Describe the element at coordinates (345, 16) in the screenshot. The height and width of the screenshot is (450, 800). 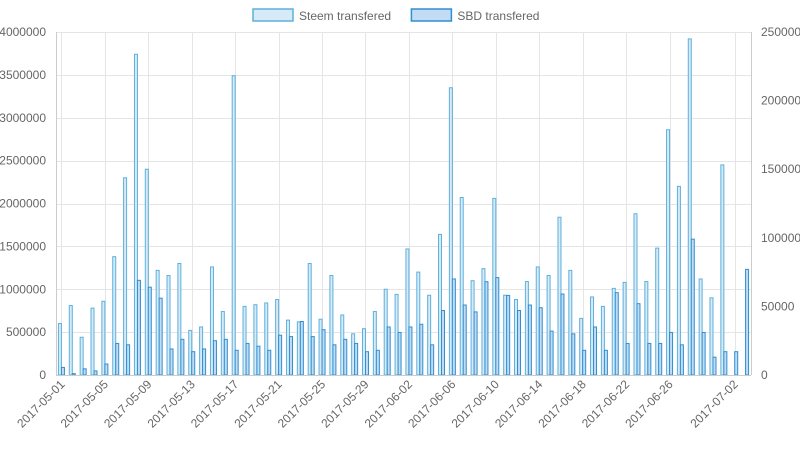
I see `legend-label: Steem transfered` at that location.